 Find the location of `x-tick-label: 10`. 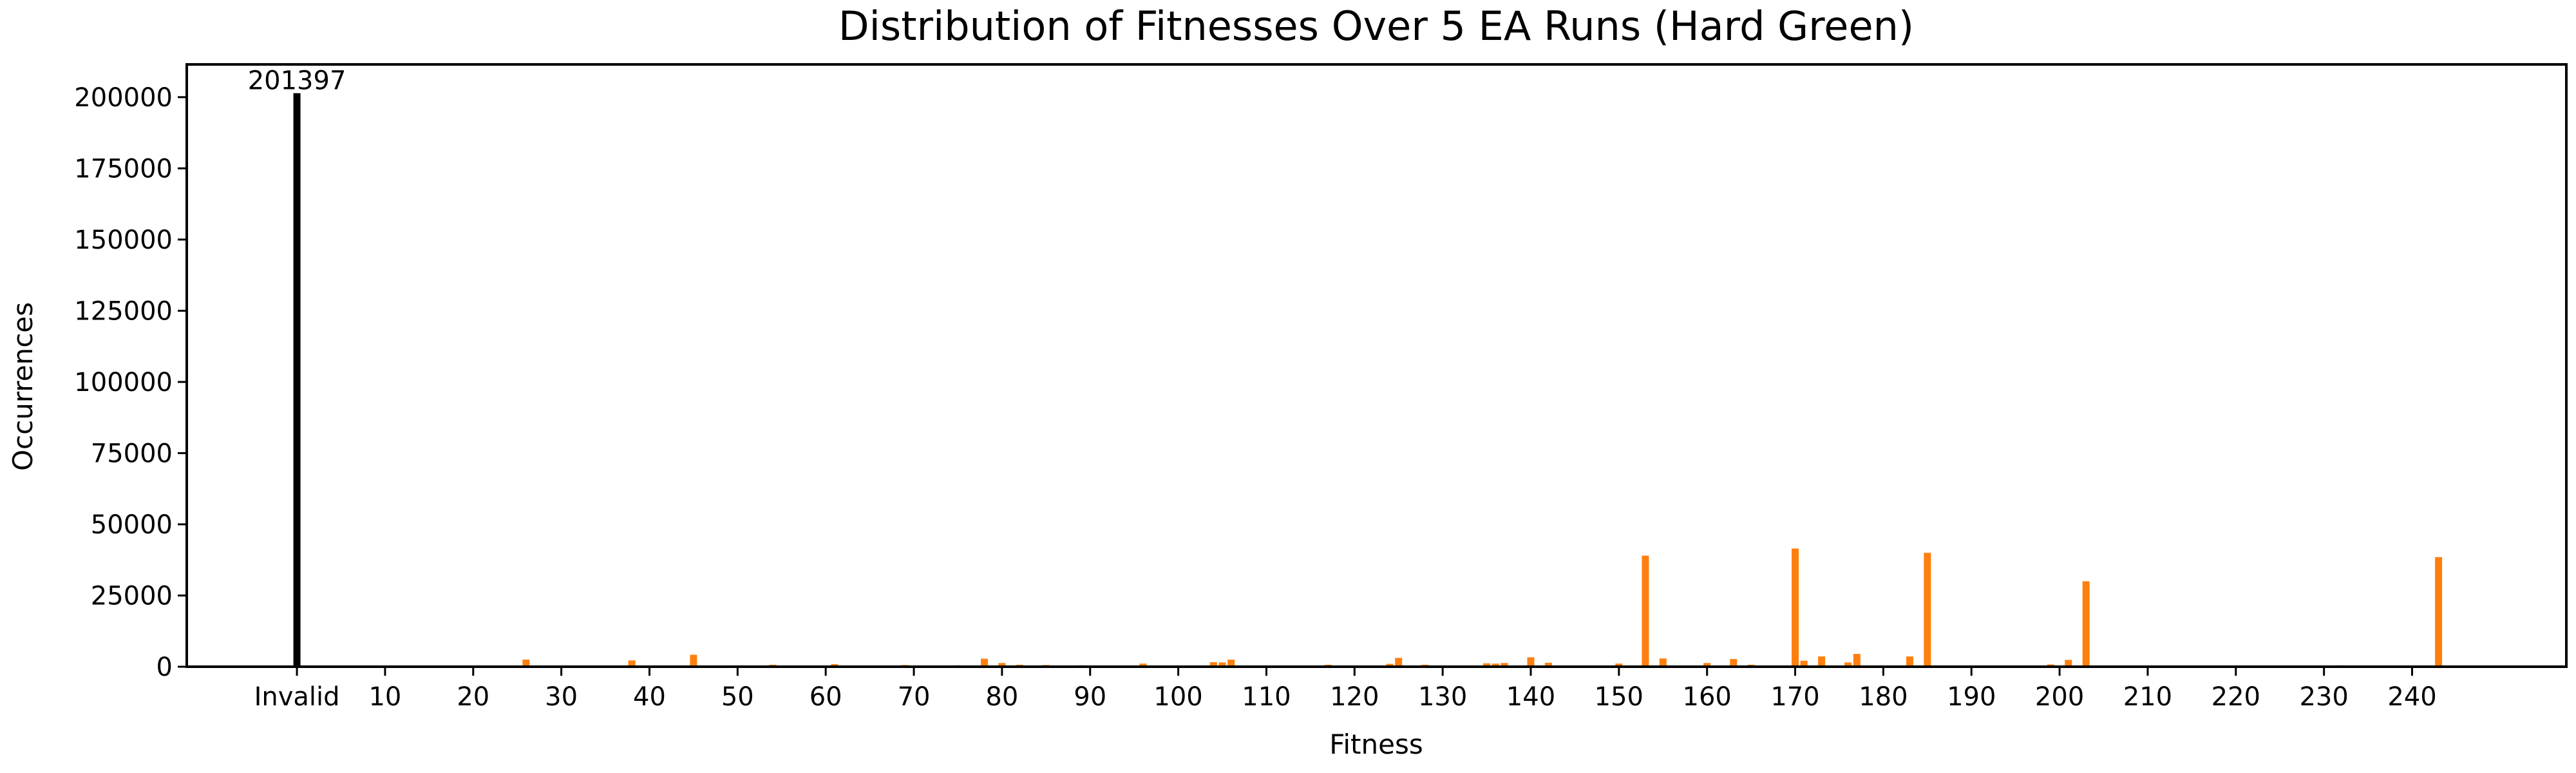

x-tick-label: 10 is located at coordinates (384, 697).